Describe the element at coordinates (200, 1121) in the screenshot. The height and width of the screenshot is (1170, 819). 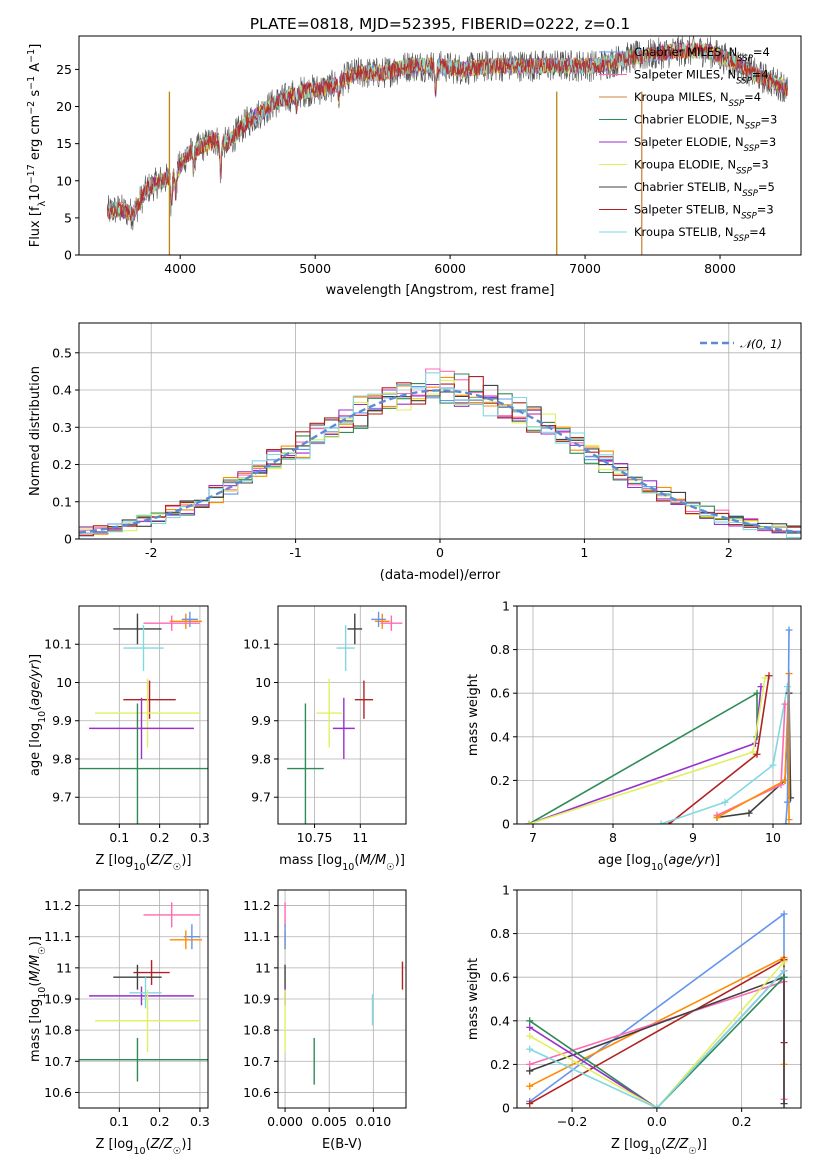
I see `x-tick-label: 0.3` at that location.